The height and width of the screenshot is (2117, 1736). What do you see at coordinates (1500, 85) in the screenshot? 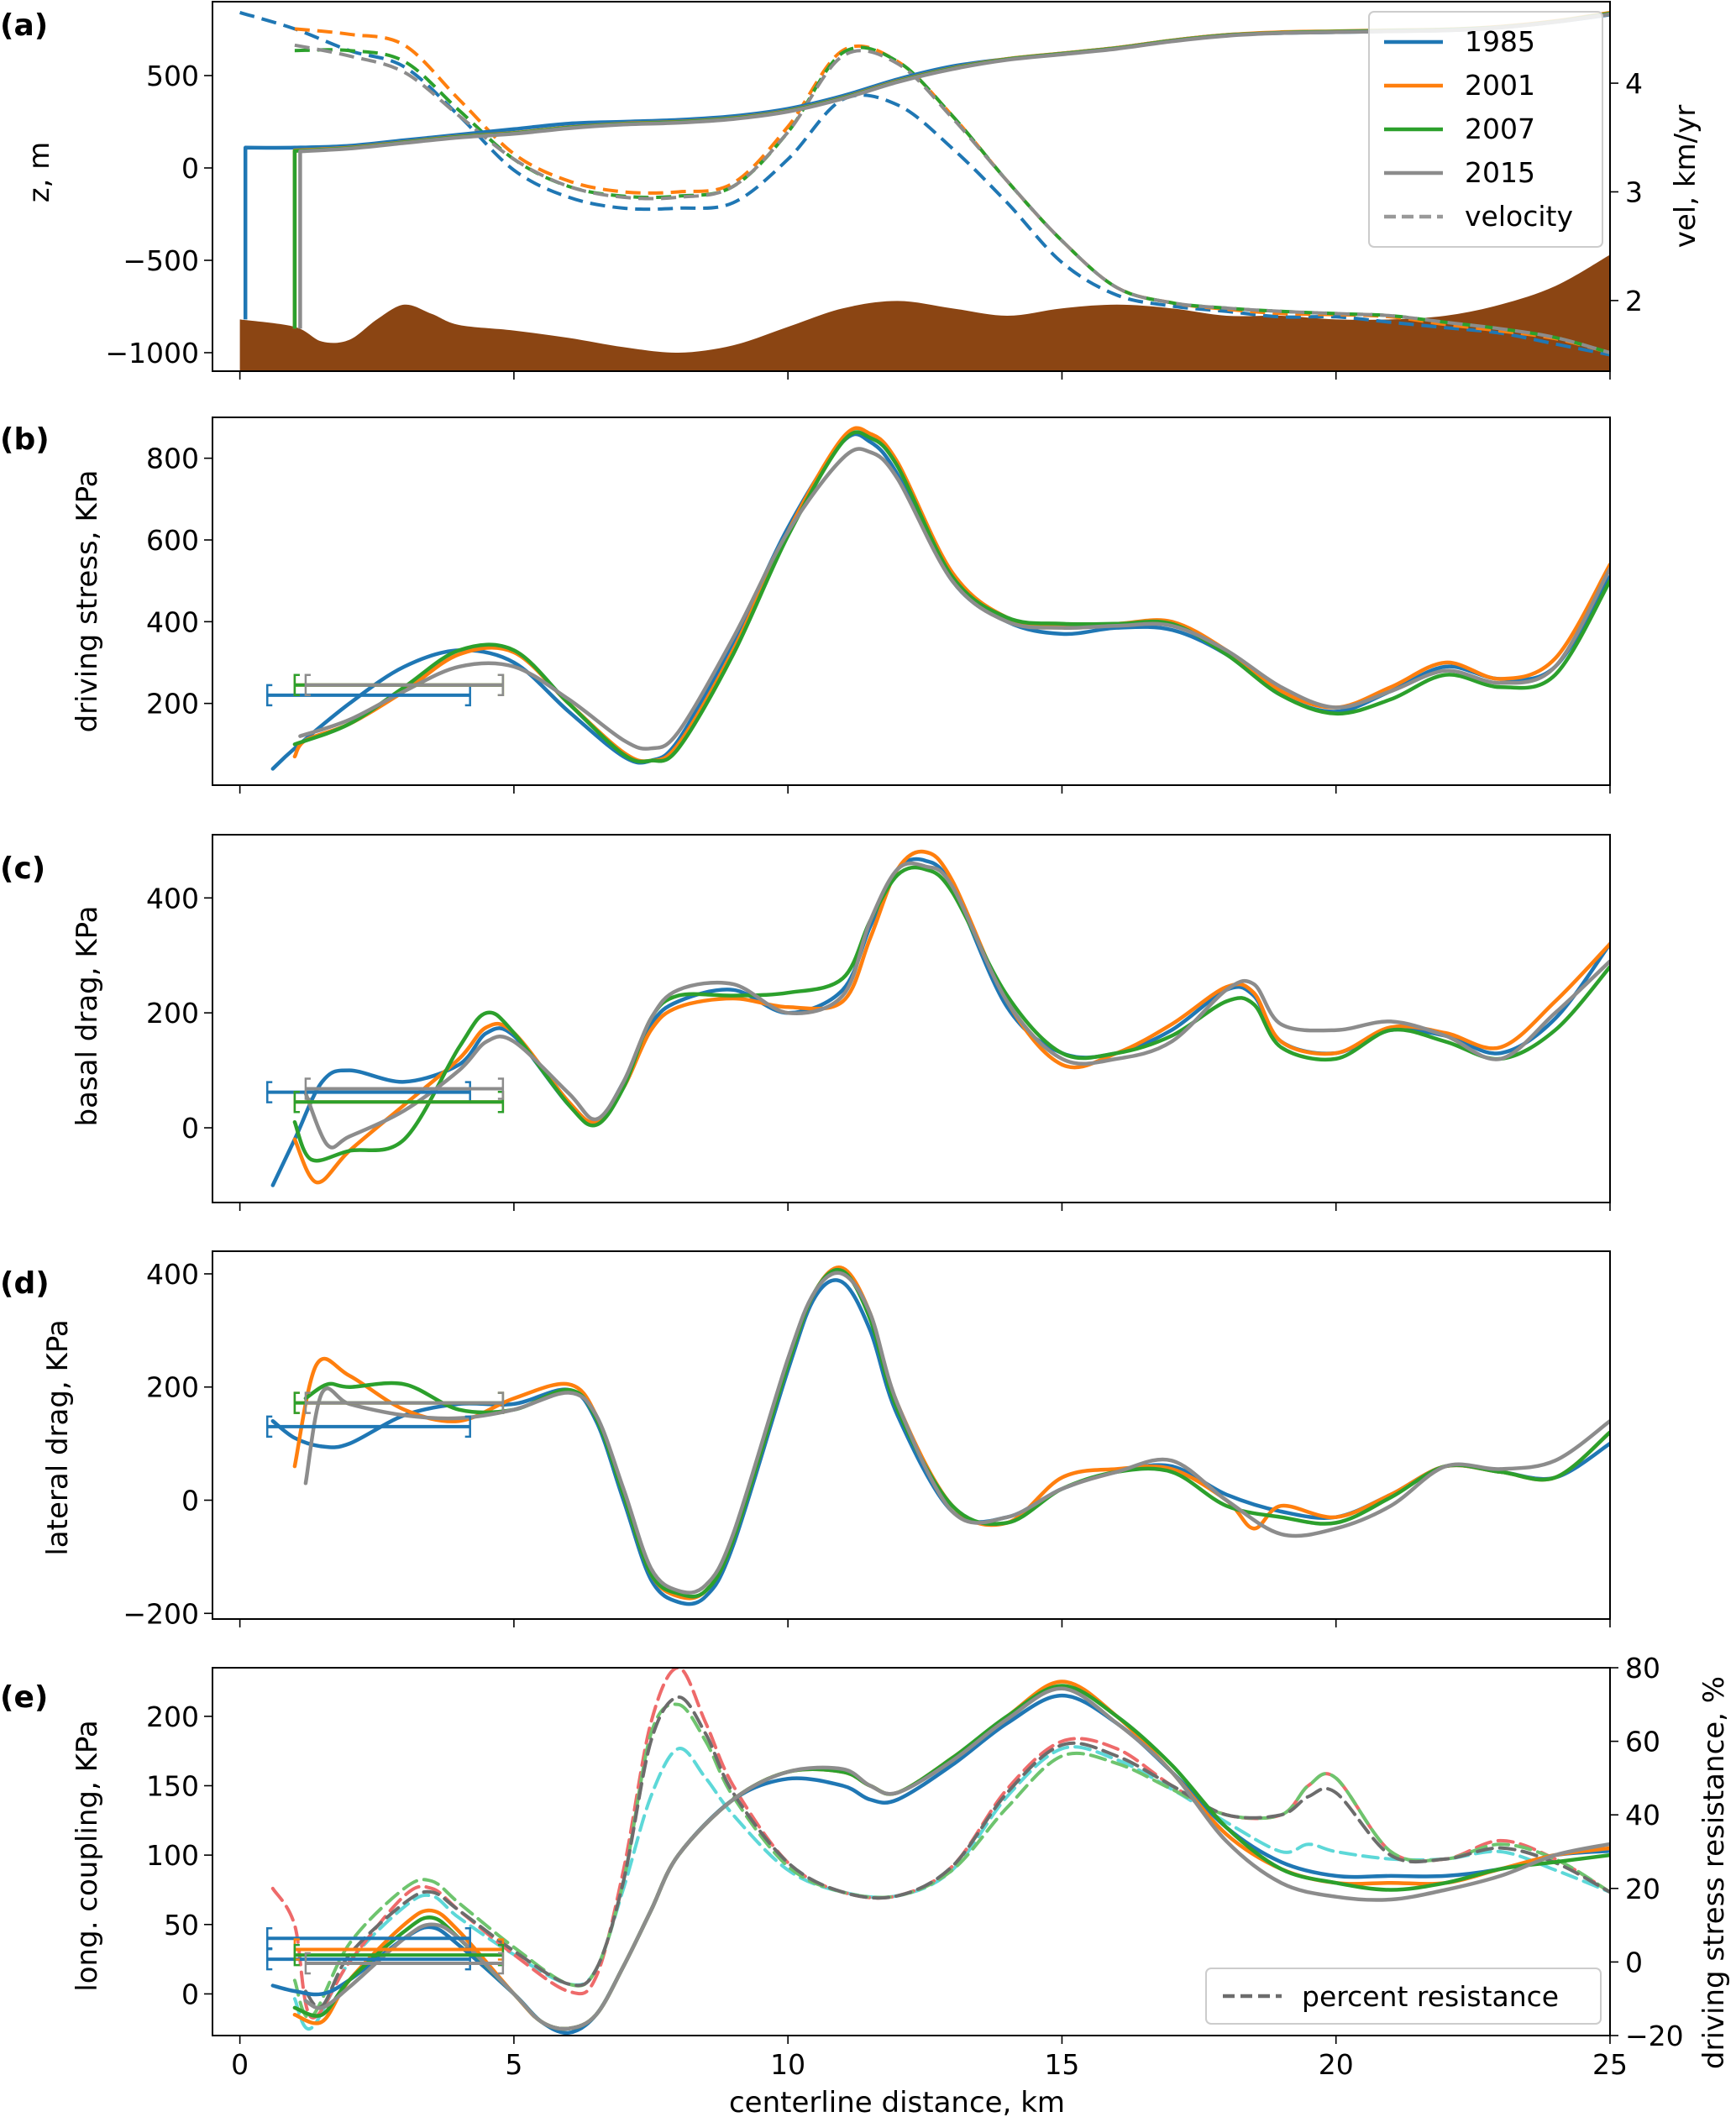
I see `legend-label-2001: 2001` at bounding box center [1500, 85].